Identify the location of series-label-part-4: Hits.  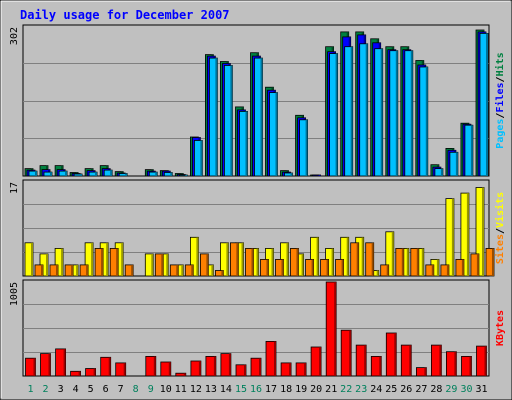
(500, 64).